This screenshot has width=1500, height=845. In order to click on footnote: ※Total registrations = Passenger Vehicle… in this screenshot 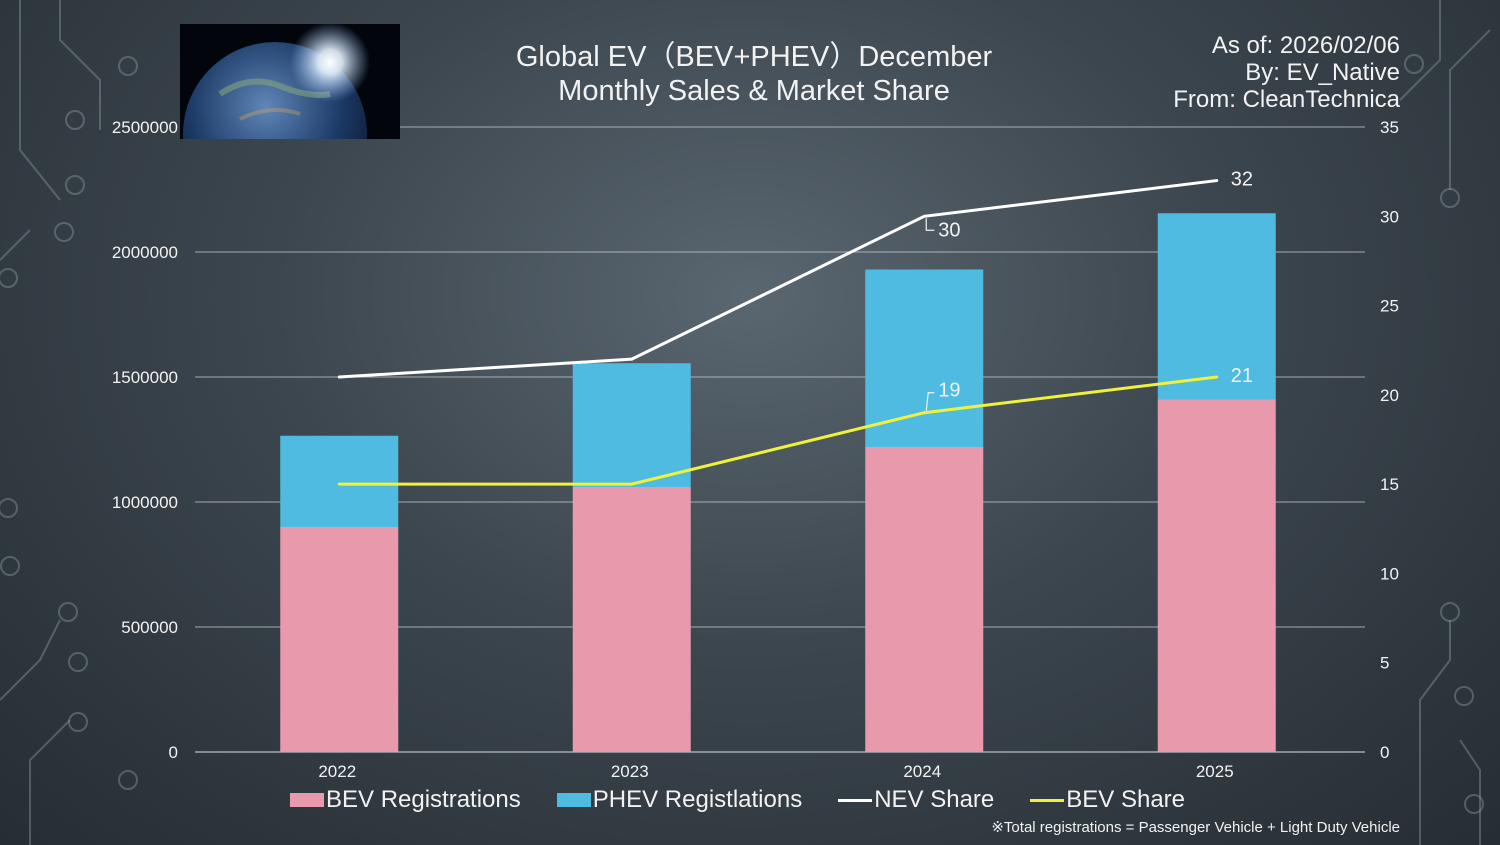, I will do `click(1195, 827)`.